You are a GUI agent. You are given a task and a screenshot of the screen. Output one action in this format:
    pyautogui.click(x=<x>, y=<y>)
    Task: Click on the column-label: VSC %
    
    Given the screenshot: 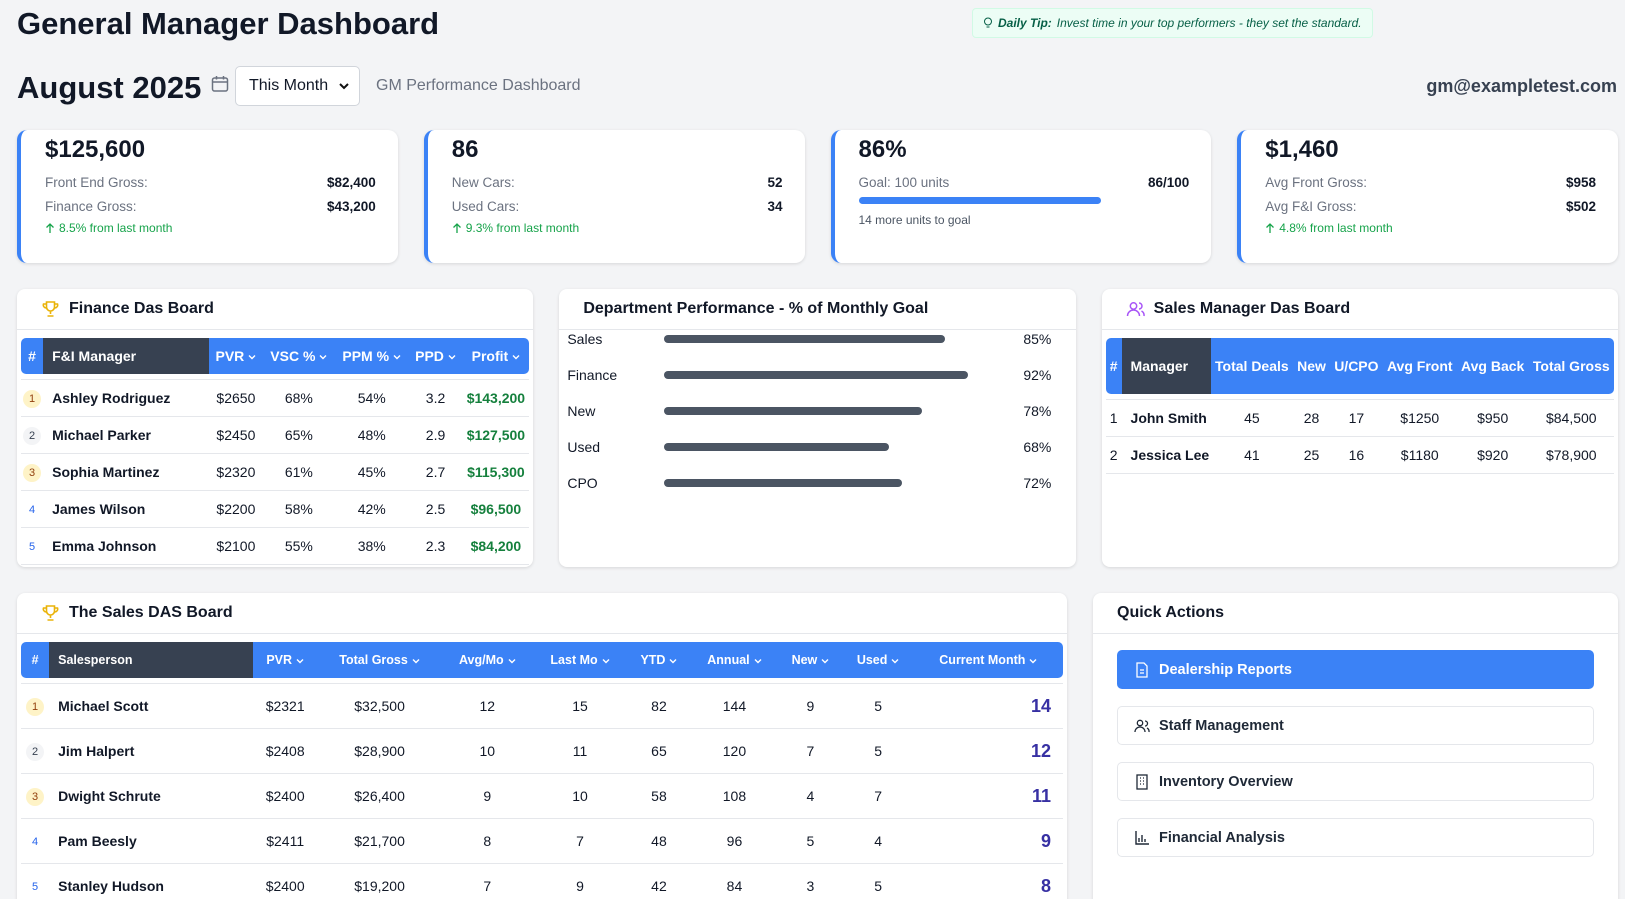 What is the action you would take?
    pyautogui.click(x=293, y=356)
    